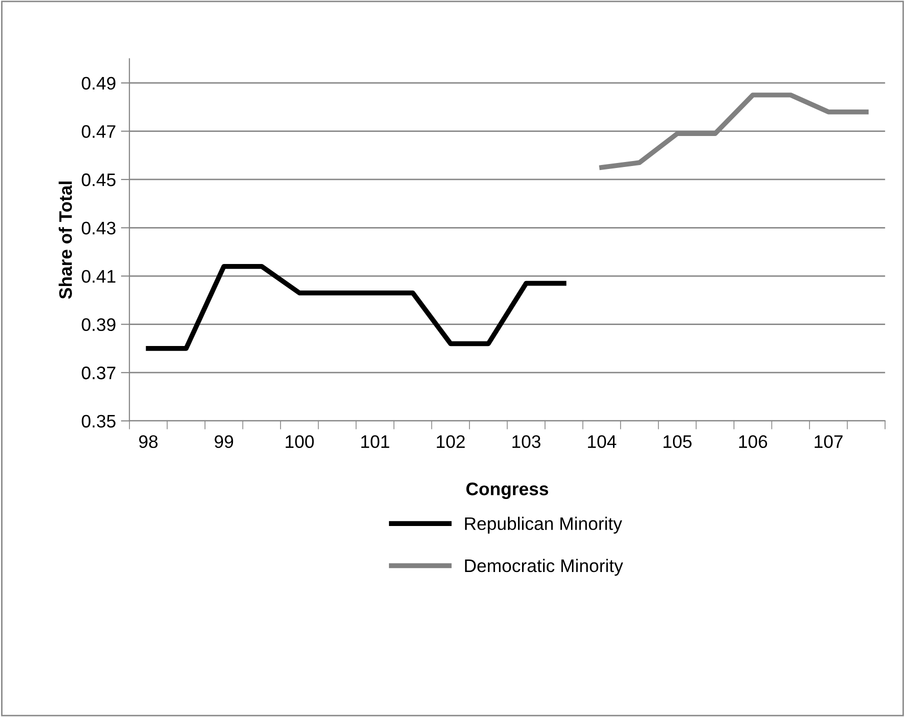  What do you see at coordinates (375, 441) in the screenshot?
I see `x-tick-label: 101` at bounding box center [375, 441].